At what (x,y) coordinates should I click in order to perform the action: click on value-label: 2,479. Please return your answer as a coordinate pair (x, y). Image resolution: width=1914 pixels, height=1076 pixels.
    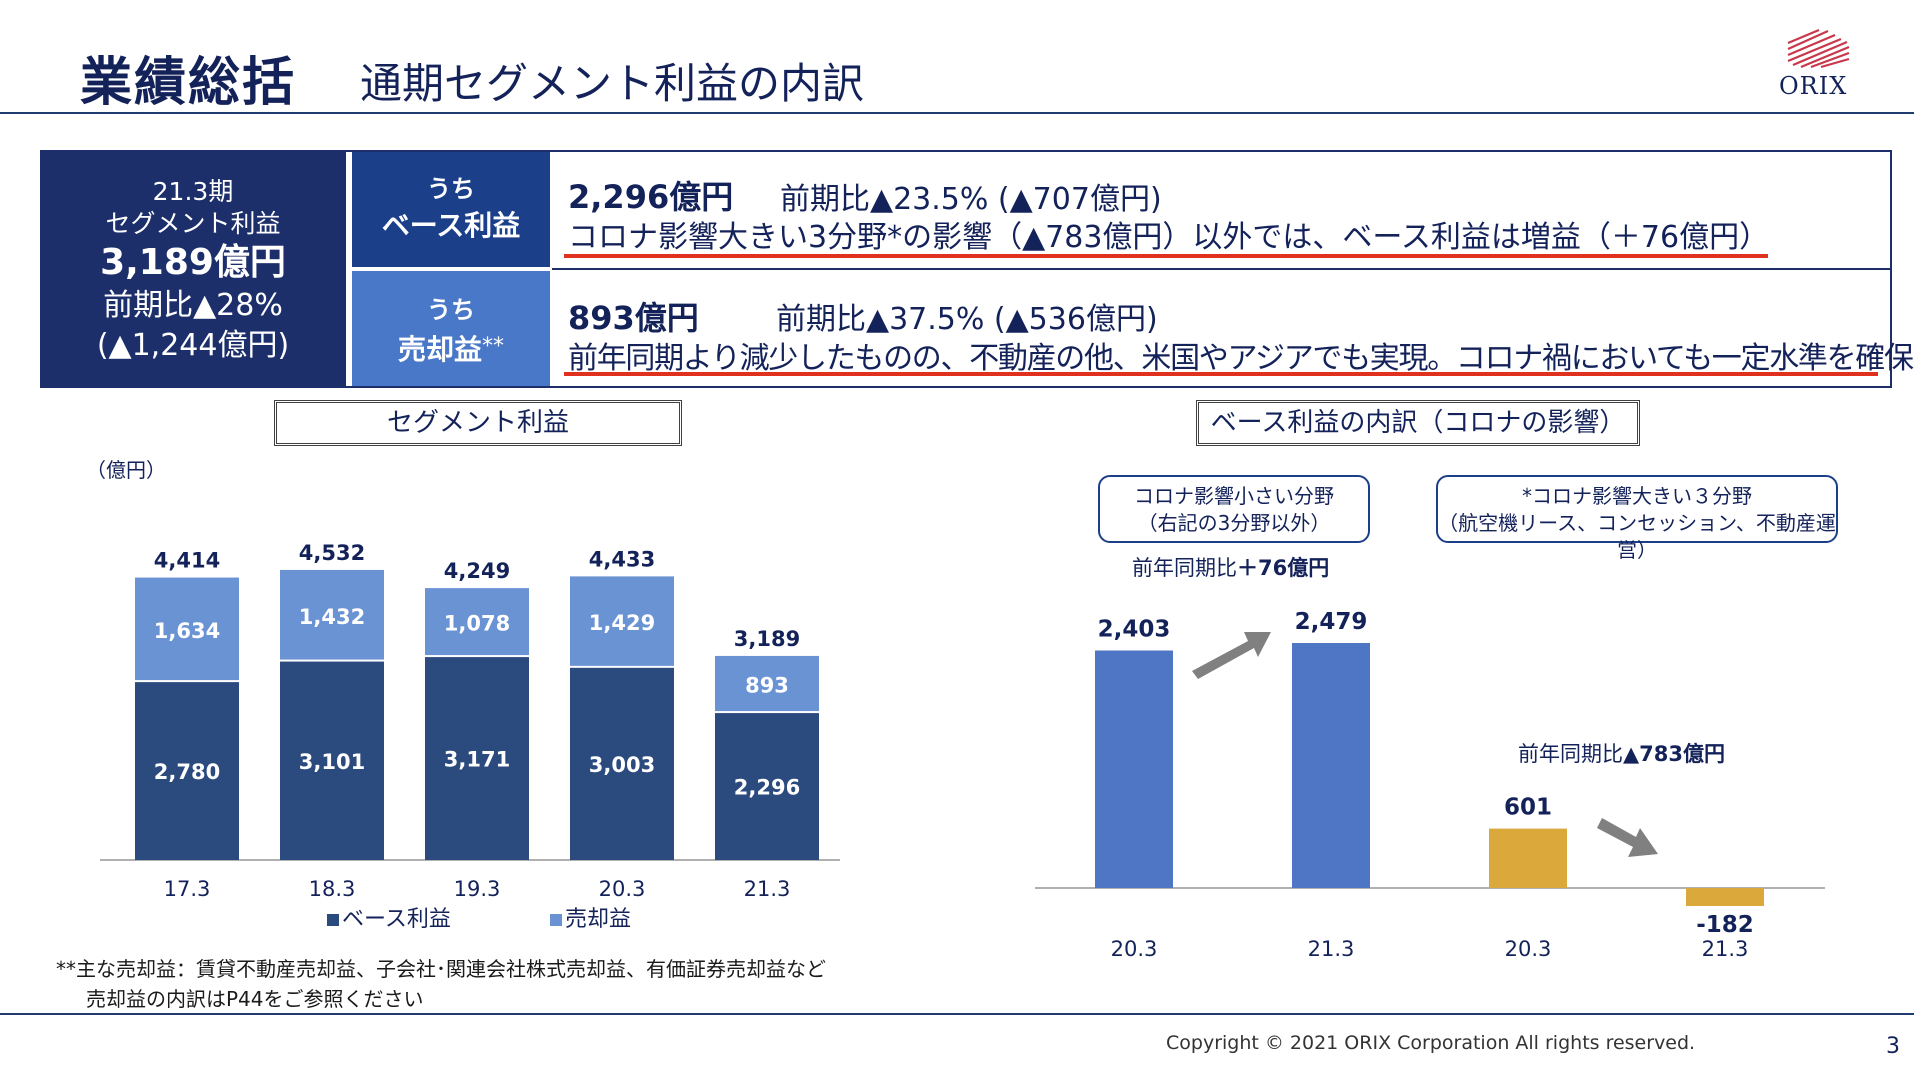
    Looking at the image, I should click on (1331, 622).